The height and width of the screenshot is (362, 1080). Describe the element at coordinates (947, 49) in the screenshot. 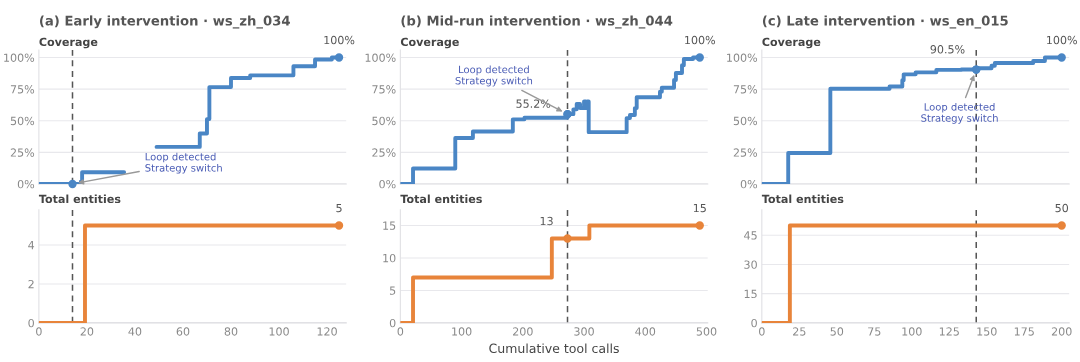

I see `annotation: 90.5%` at that location.